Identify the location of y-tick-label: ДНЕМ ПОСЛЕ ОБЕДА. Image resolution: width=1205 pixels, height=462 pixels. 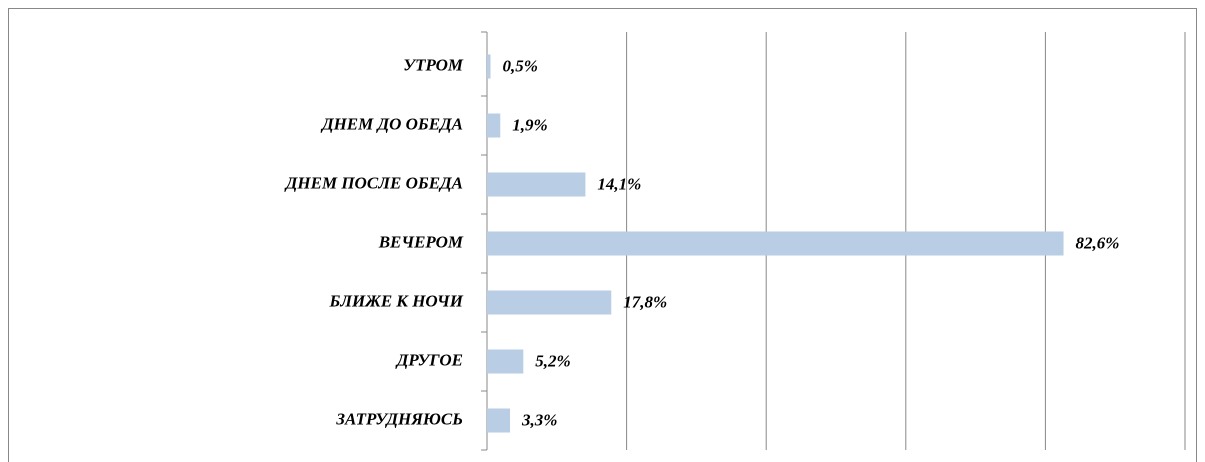
(373, 182).